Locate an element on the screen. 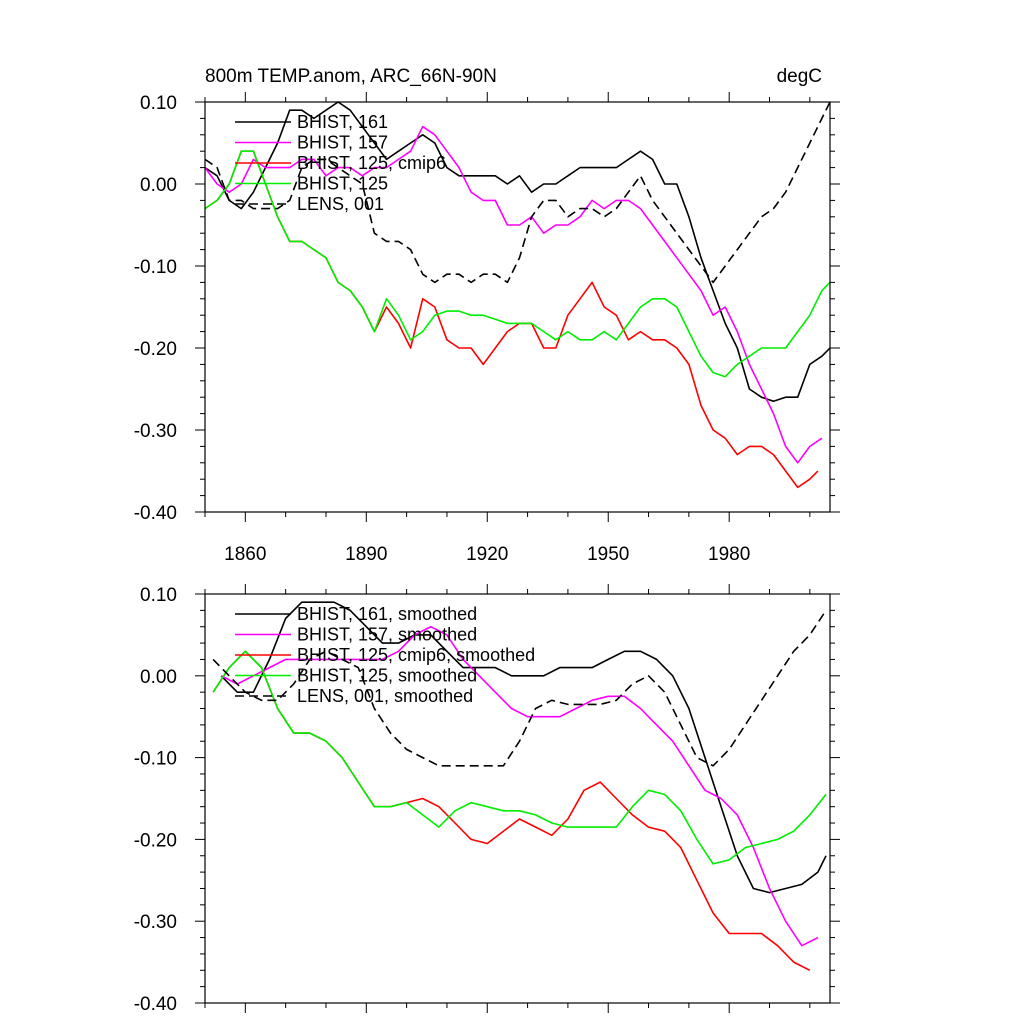  legend-entry: BHIST, 161, smoothed is located at coordinates (387, 614).